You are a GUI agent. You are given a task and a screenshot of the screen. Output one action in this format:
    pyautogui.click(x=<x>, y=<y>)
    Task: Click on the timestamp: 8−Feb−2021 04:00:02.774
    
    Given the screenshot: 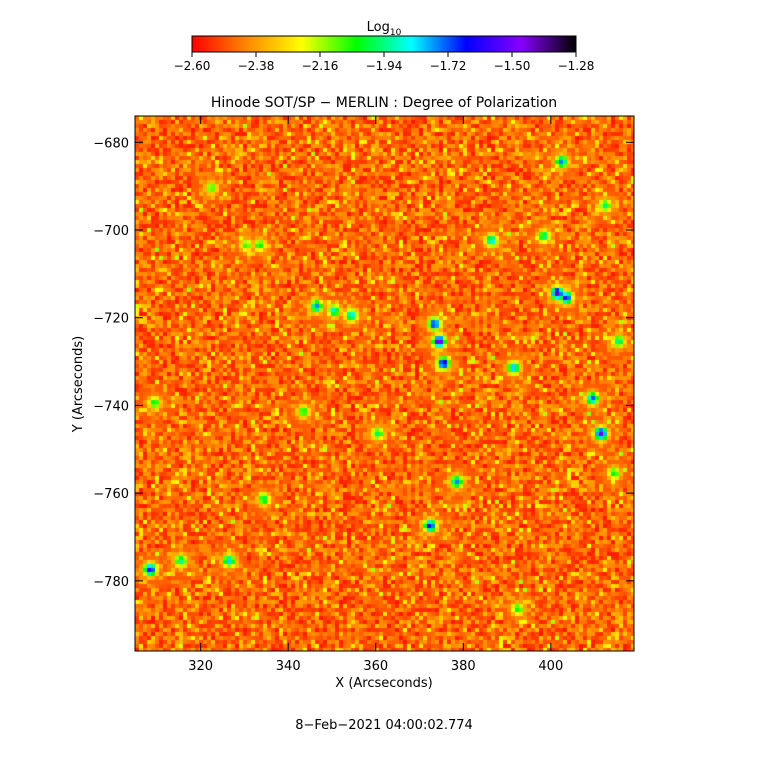 What is the action you would take?
    pyautogui.click(x=384, y=725)
    